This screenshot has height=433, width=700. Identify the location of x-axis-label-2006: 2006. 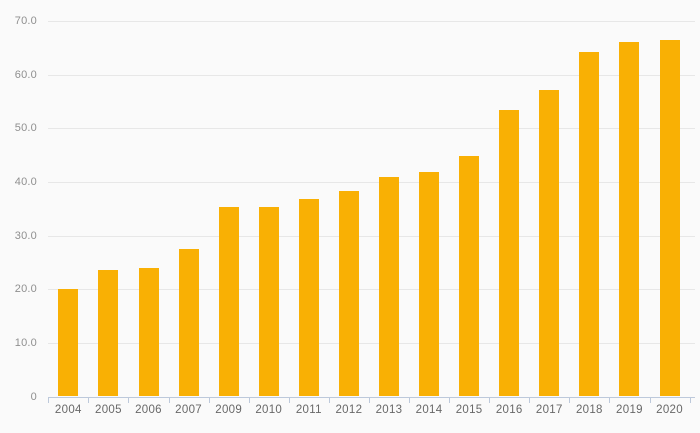
(148, 409).